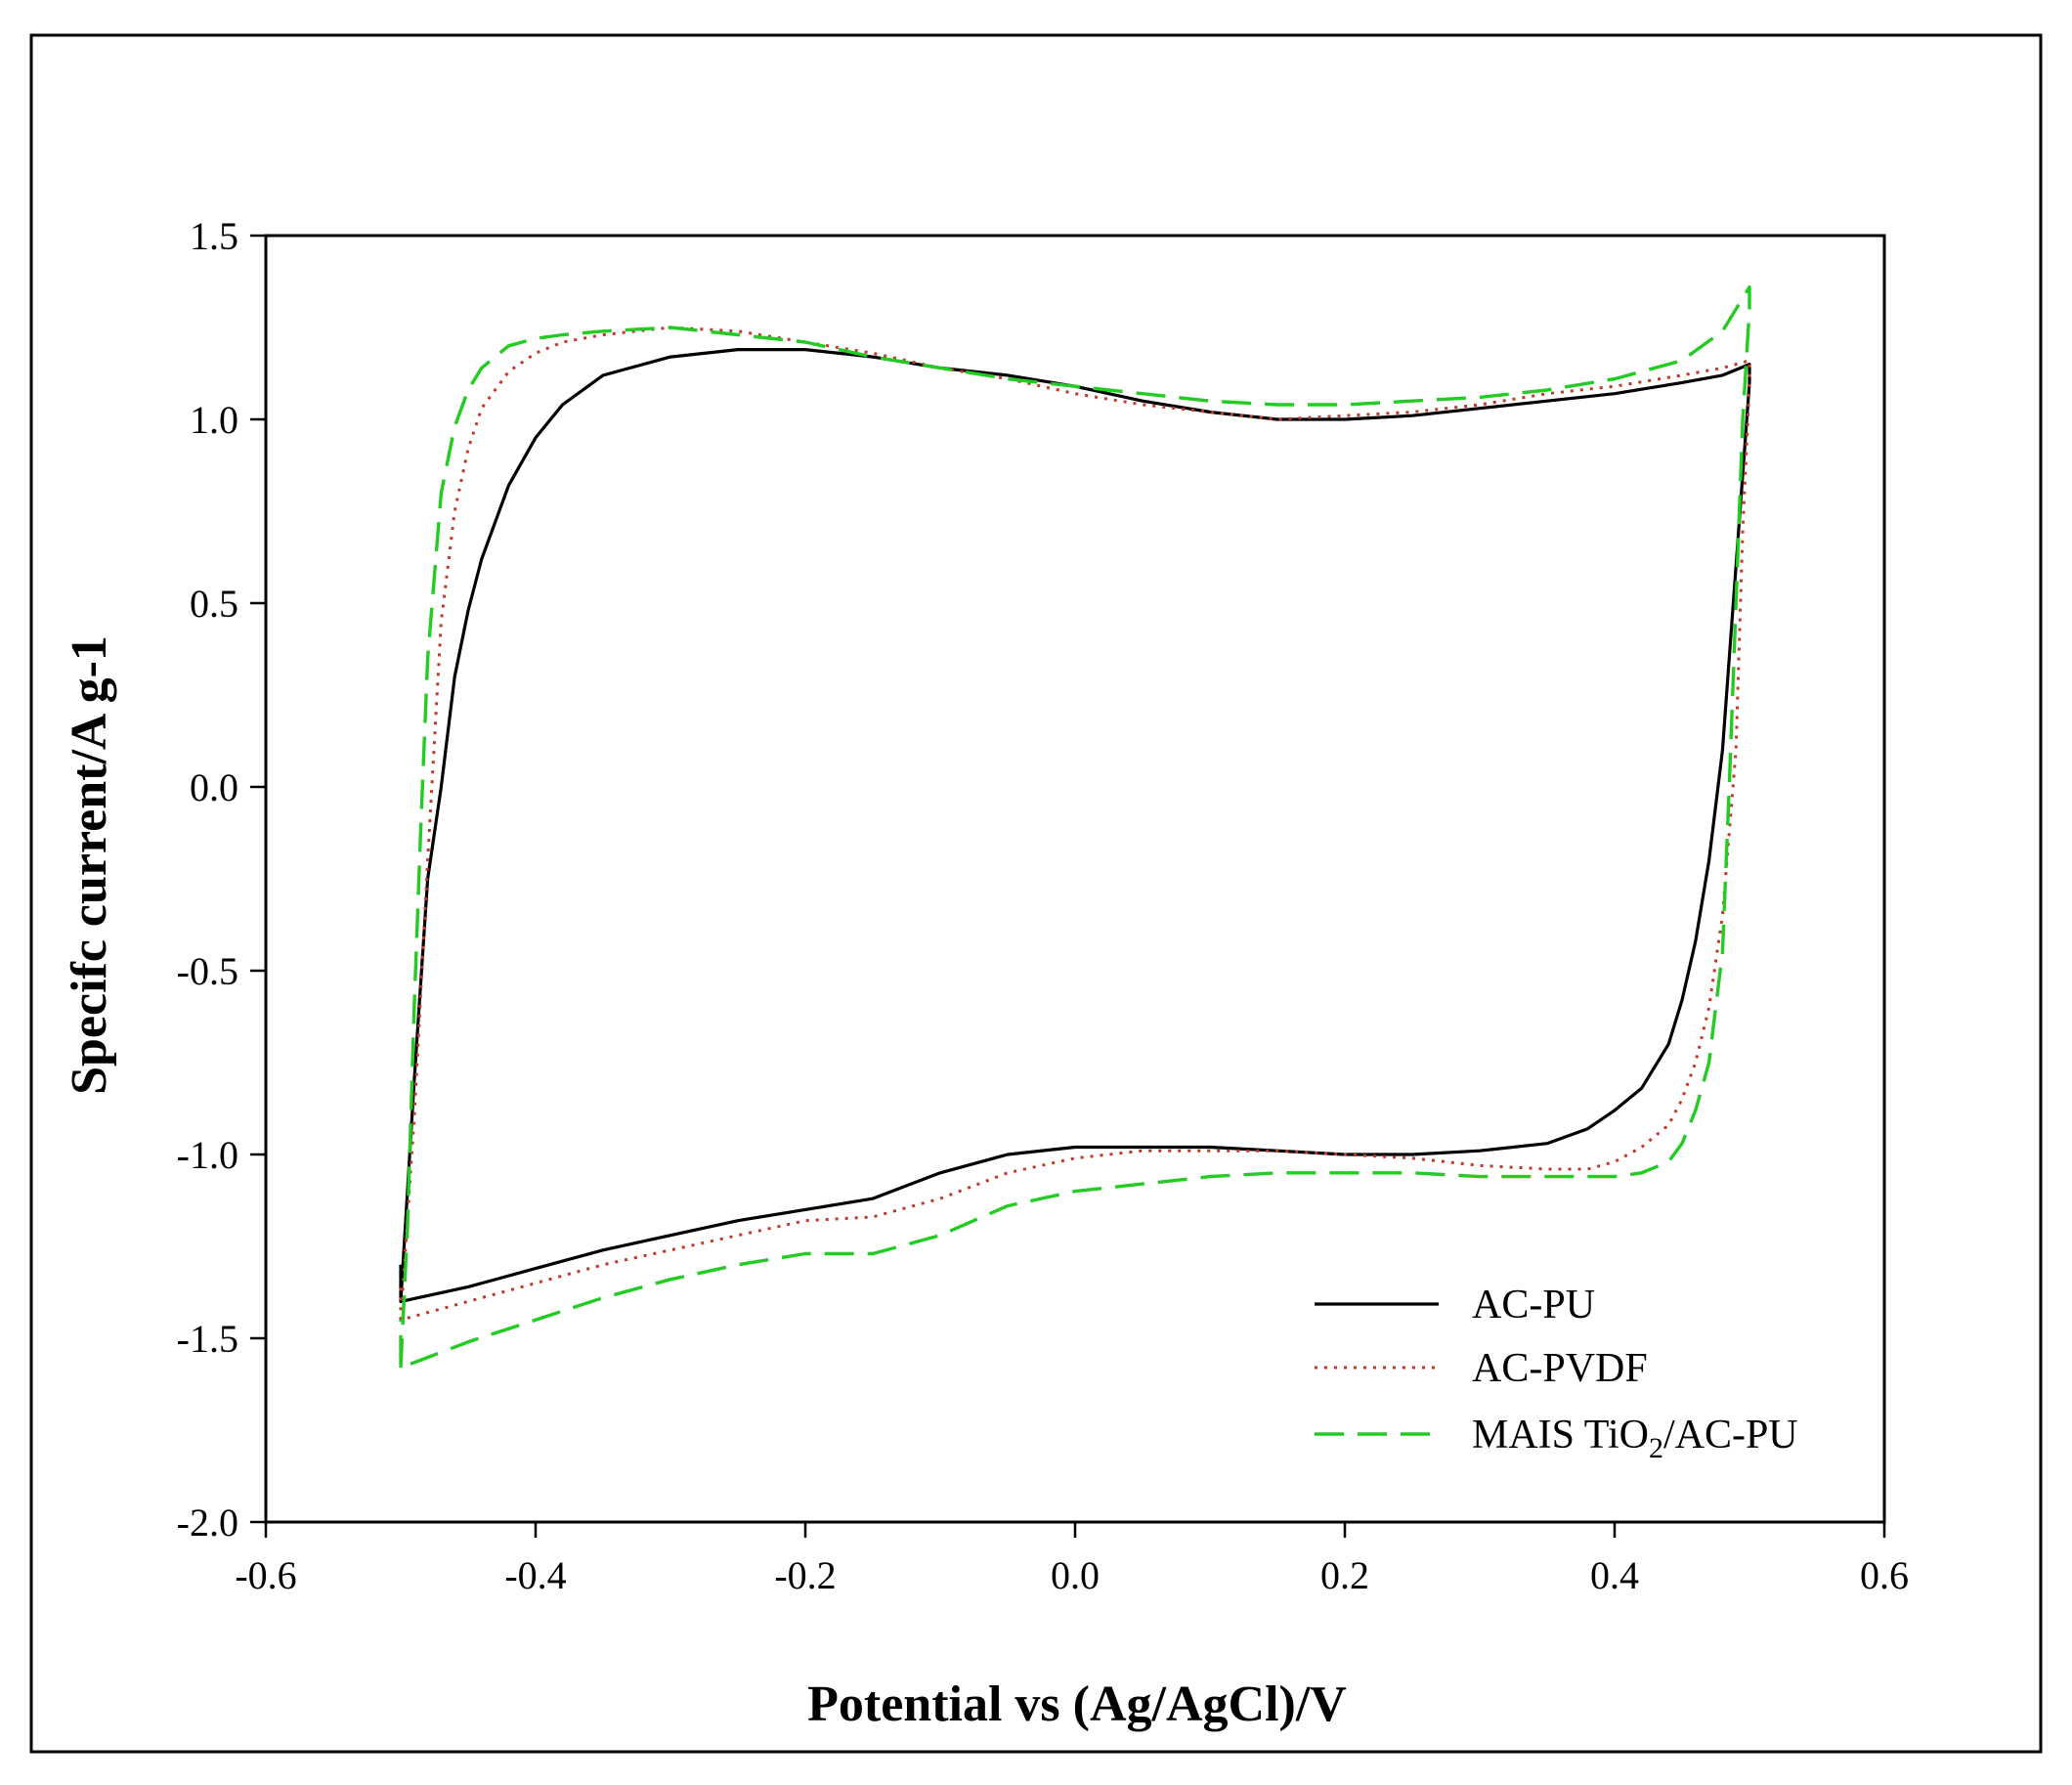 This screenshot has width=2072, height=1785. What do you see at coordinates (1344, 1575) in the screenshot?
I see `x-tick-label: 0.2` at bounding box center [1344, 1575].